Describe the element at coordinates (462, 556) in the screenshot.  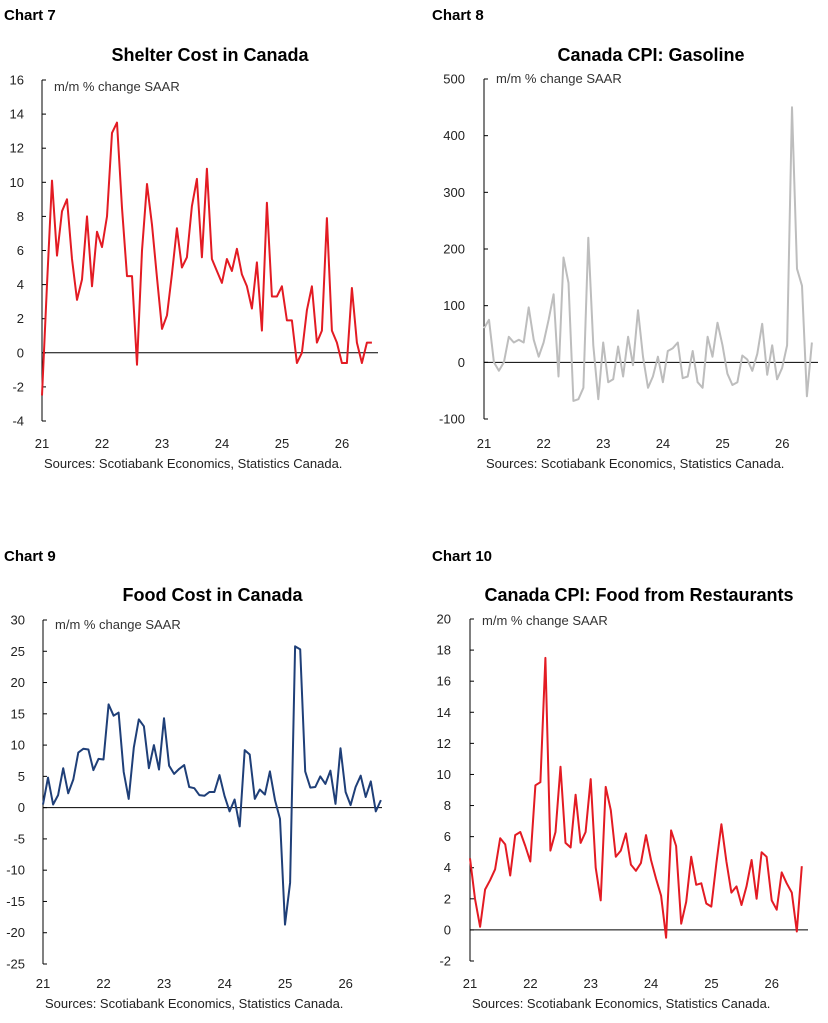
I see `chart-number-label: Chart 10` at that location.